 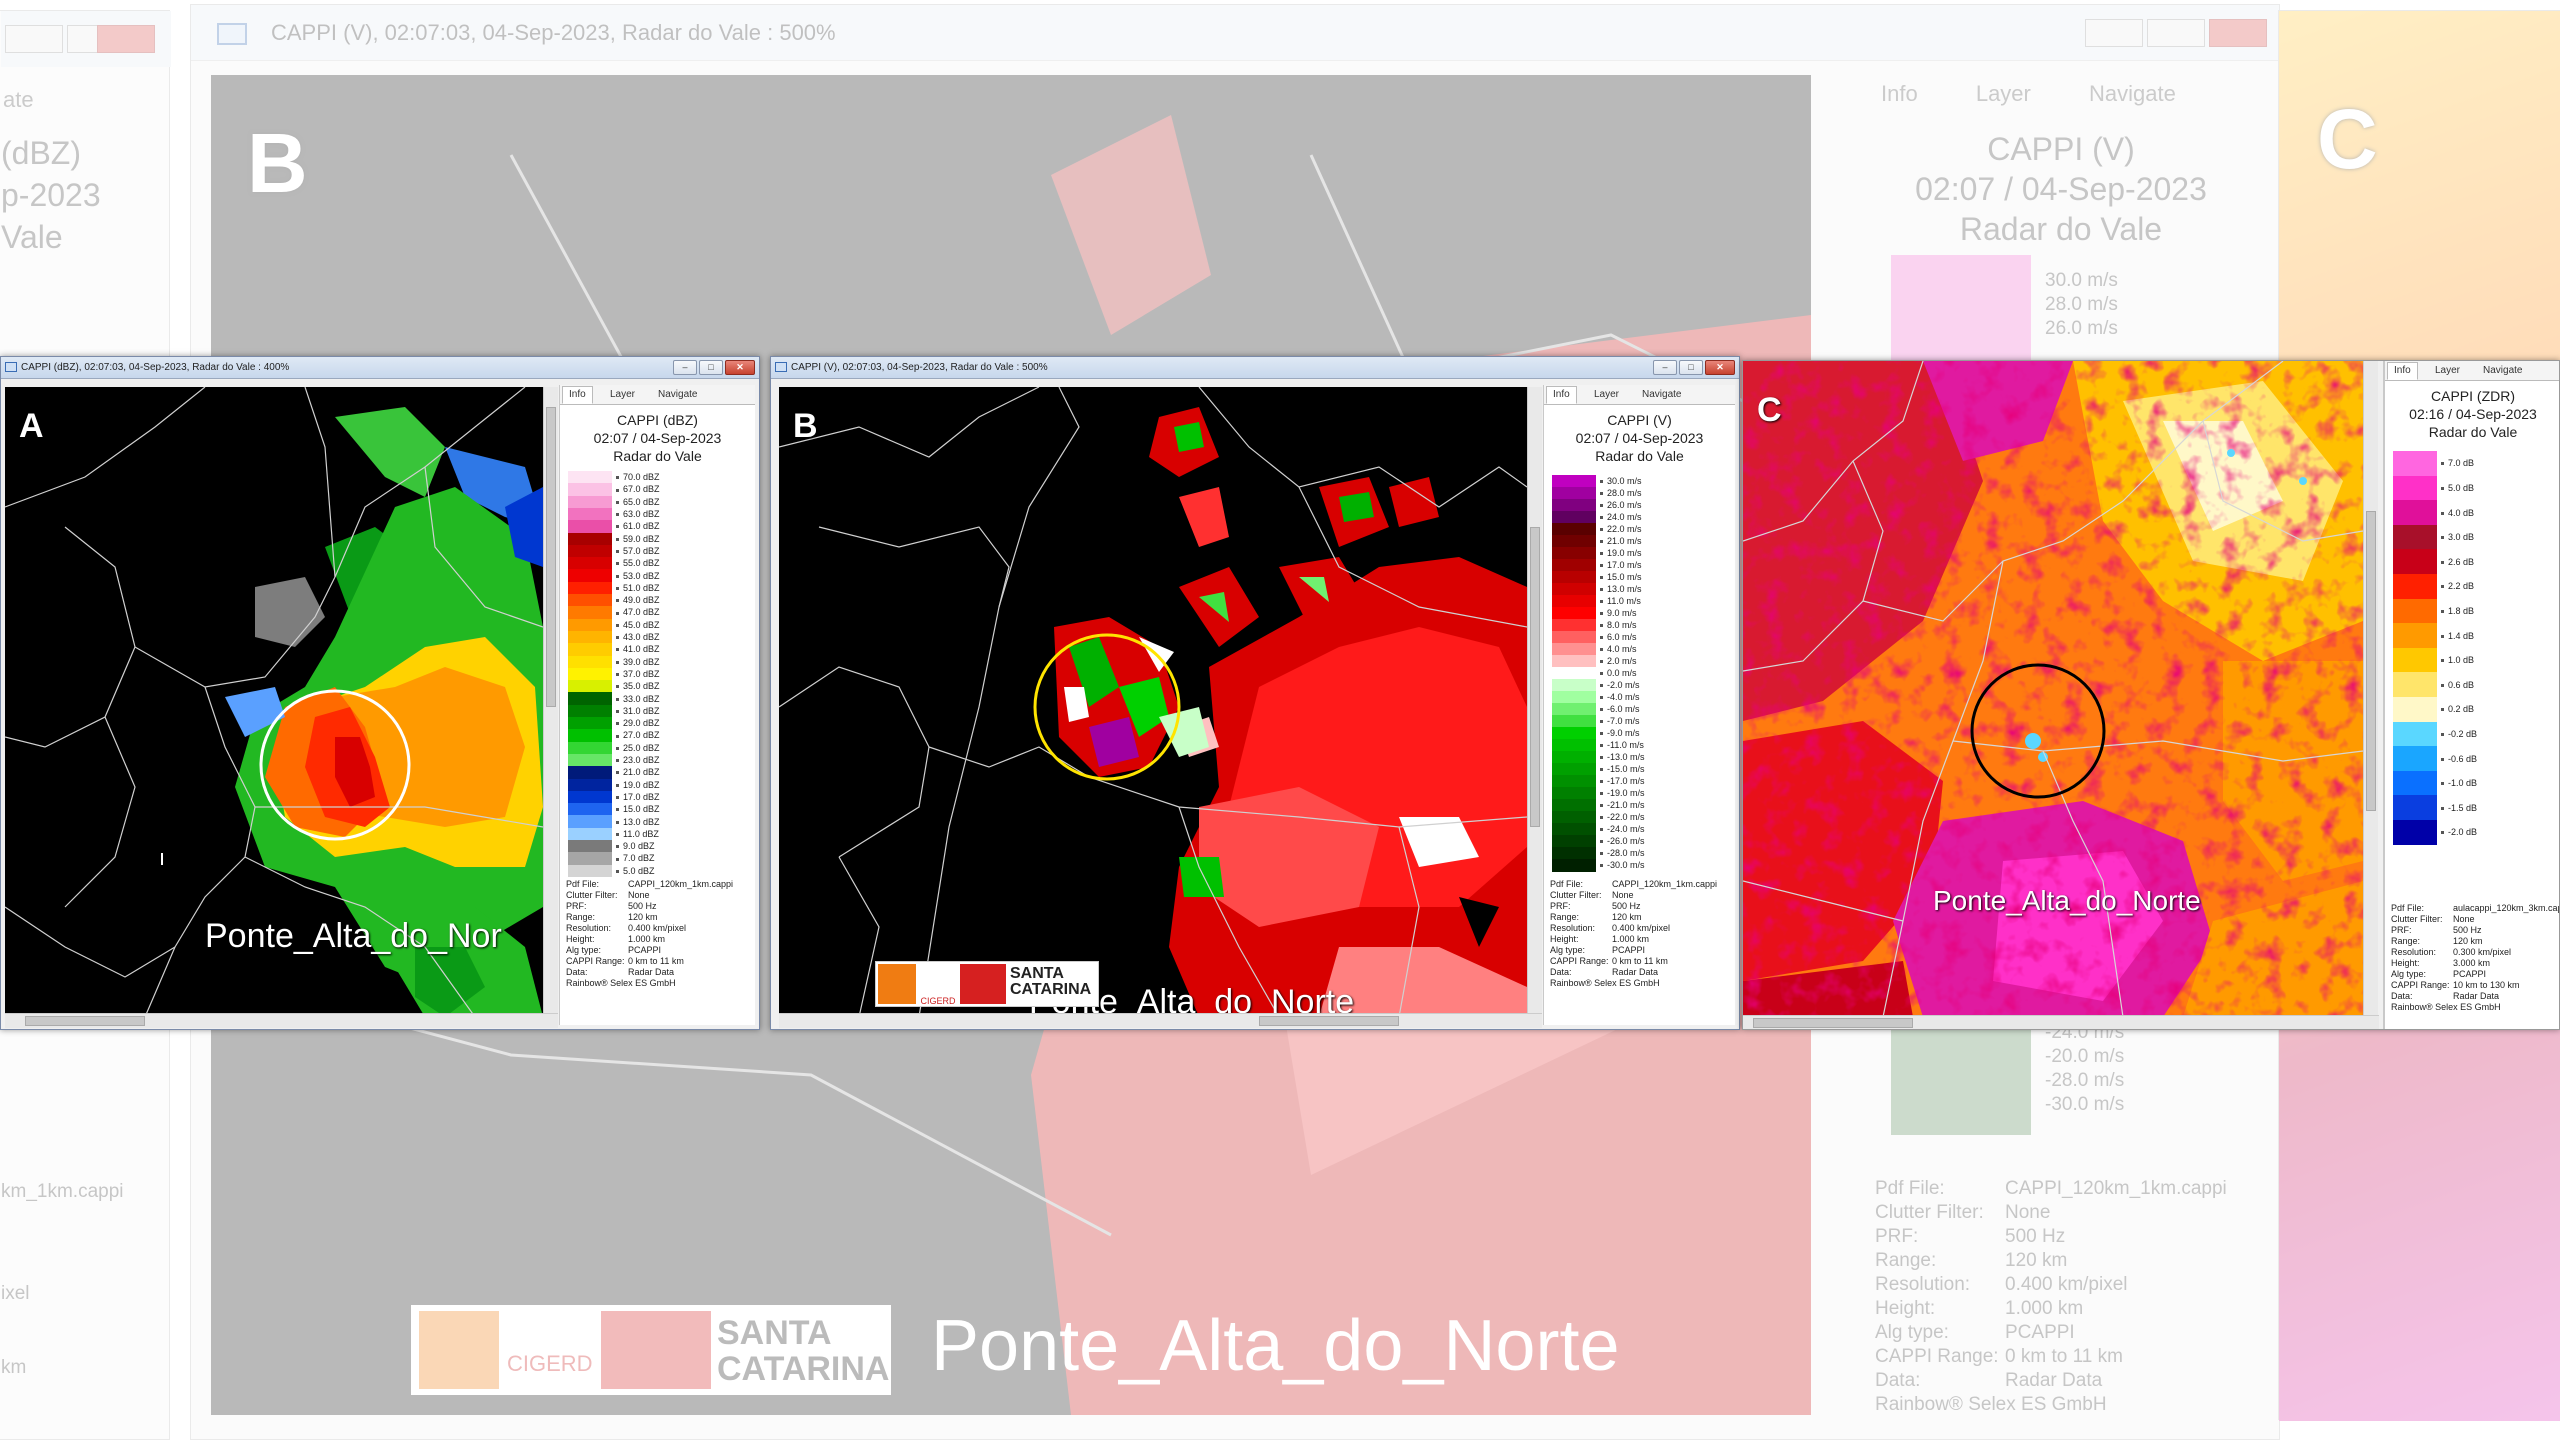 What do you see at coordinates (1561, 972) in the screenshot?
I see `metadata-key: Data:` at bounding box center [1561, 972].